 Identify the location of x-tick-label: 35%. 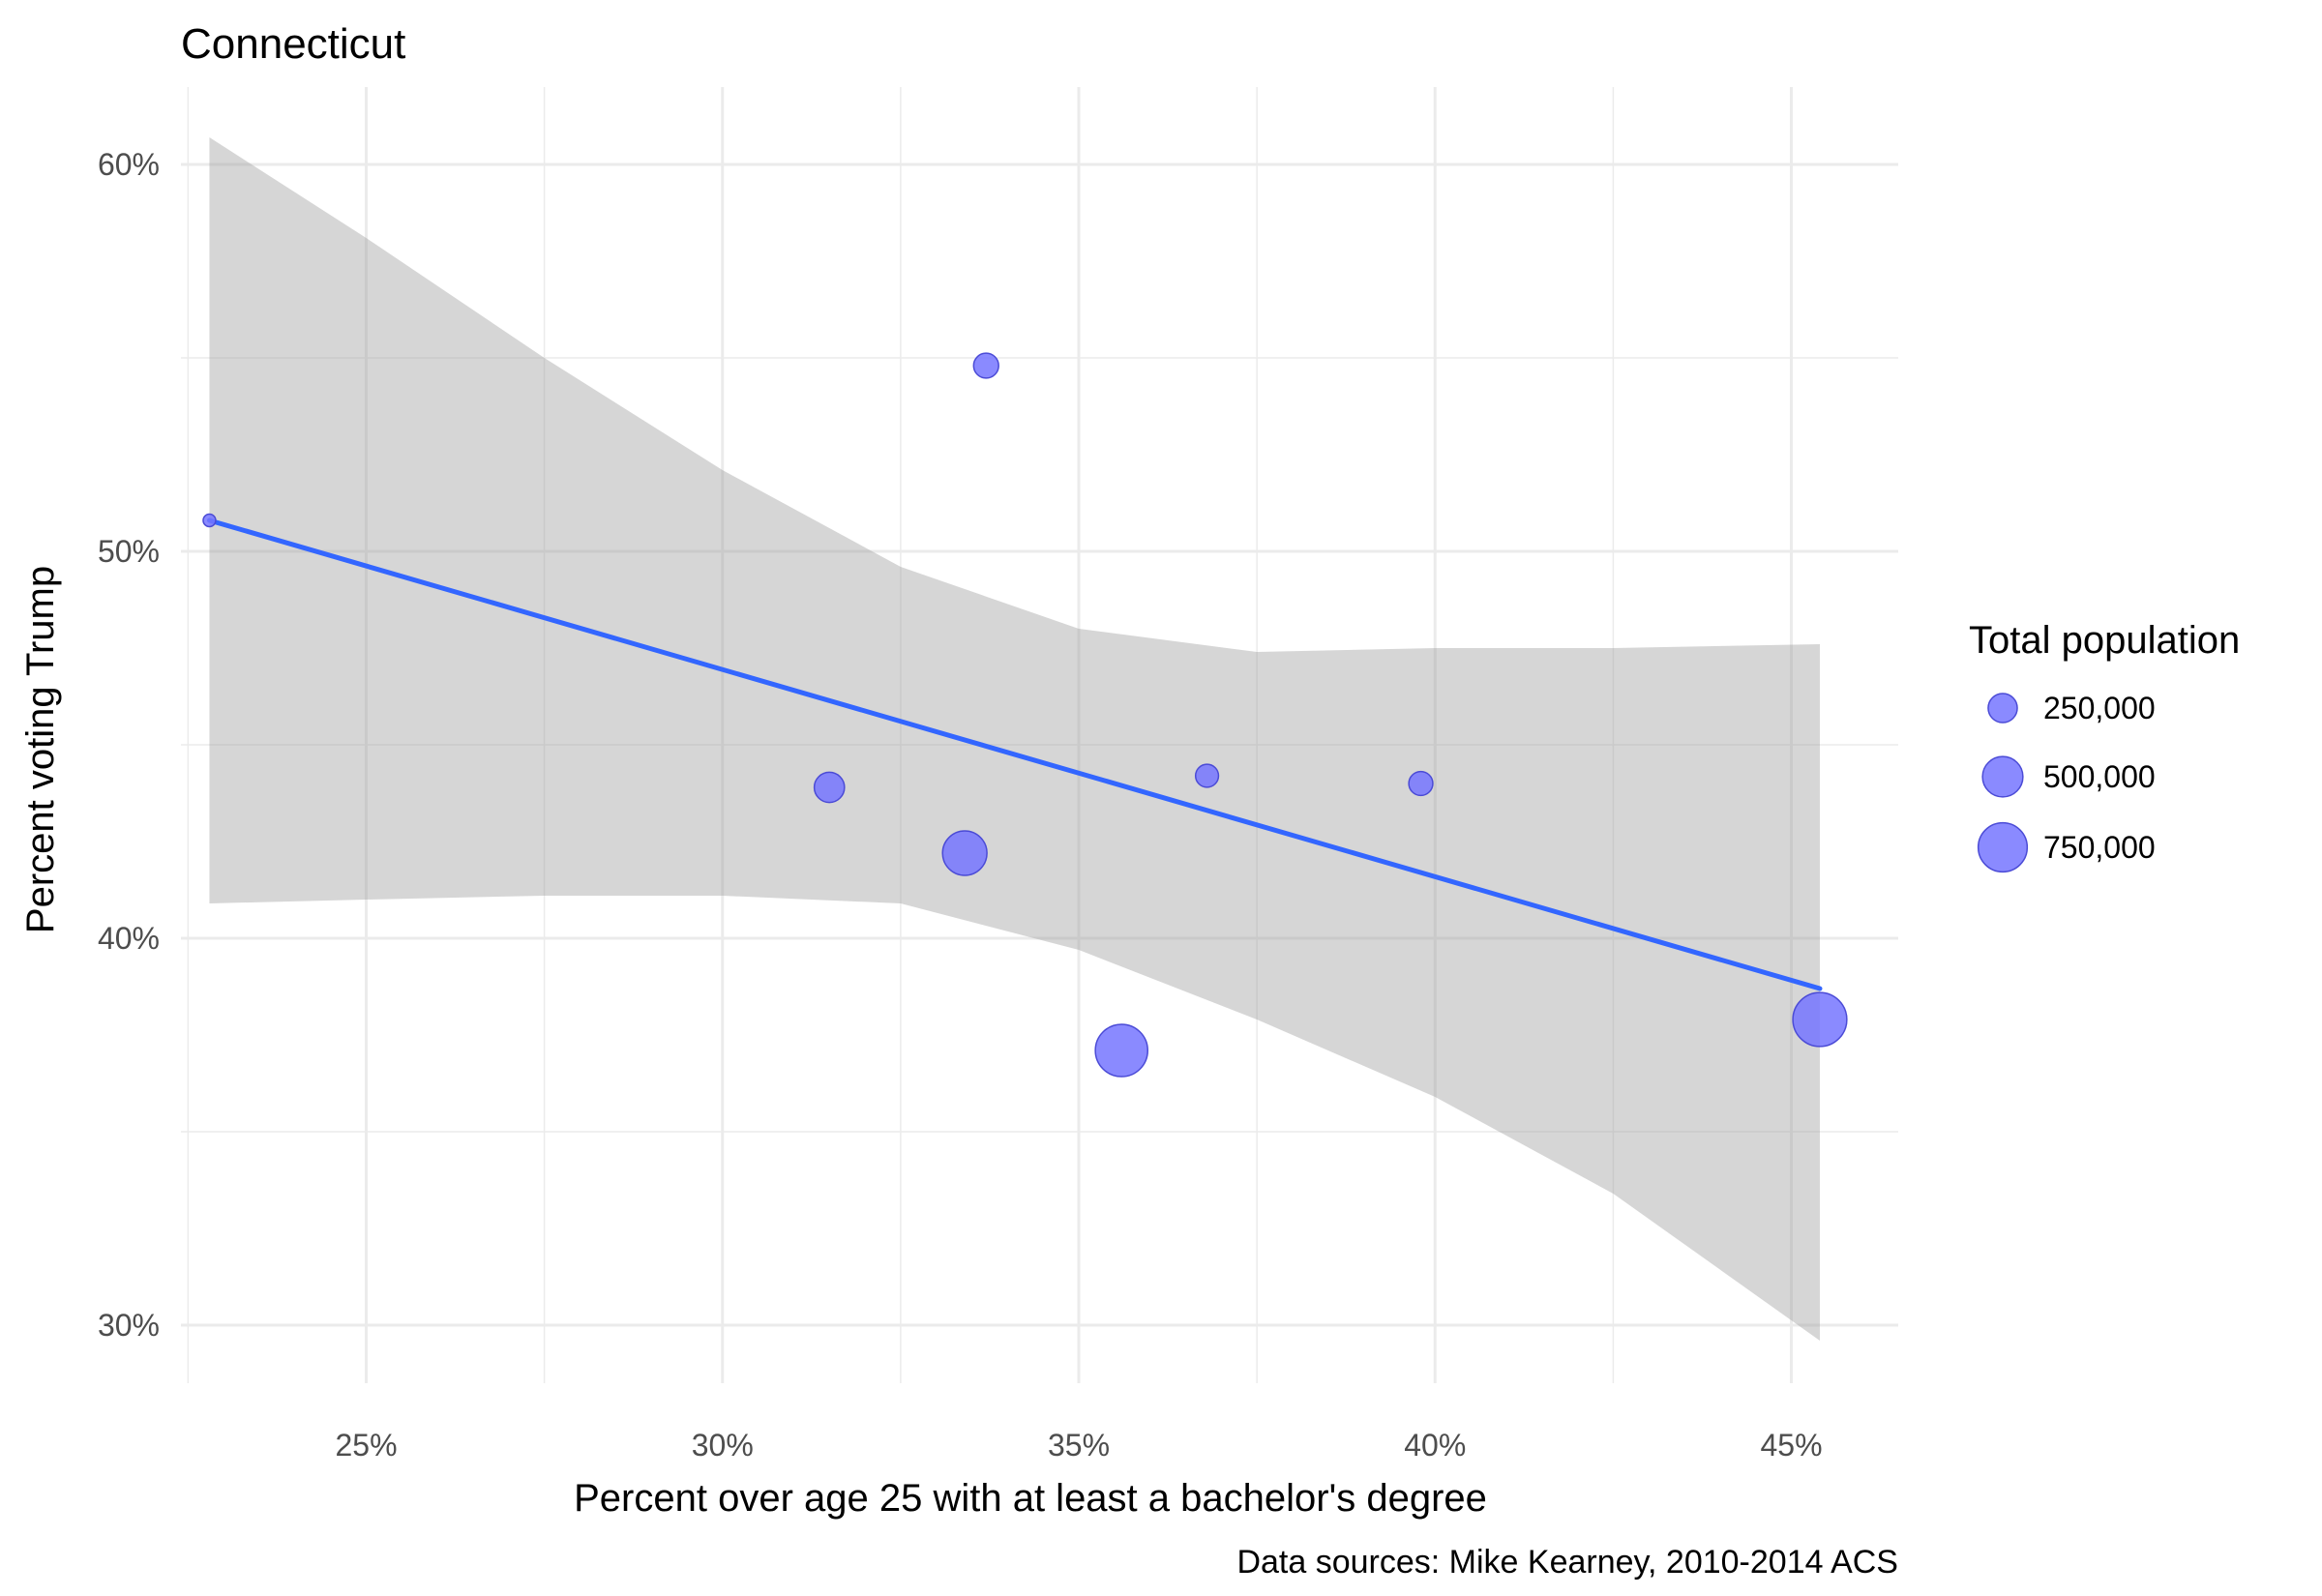
(1079, 1445).